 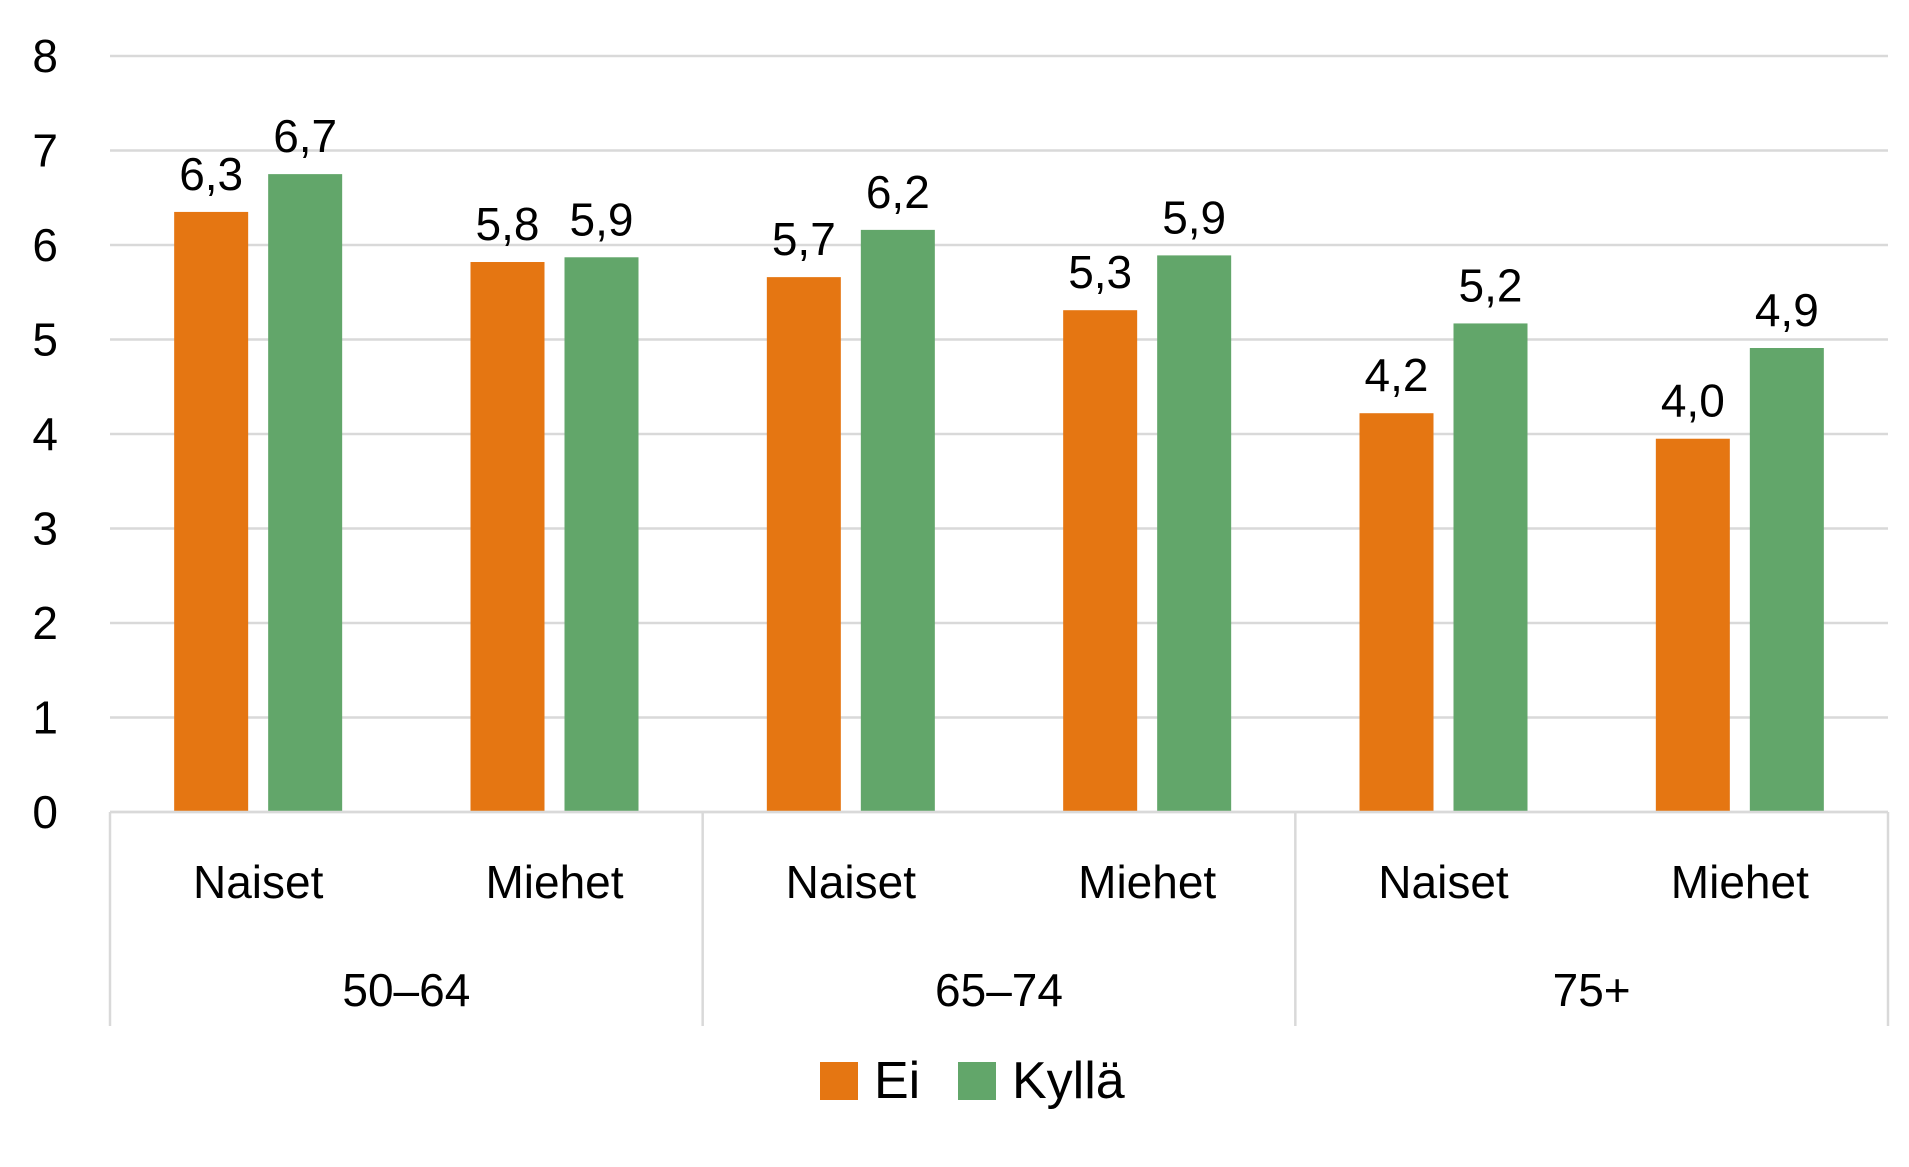 What do you see at coordinates (1693, 401) in the screenshot?
I see `data-label: 4,0` at bounding box center [1693, 401].